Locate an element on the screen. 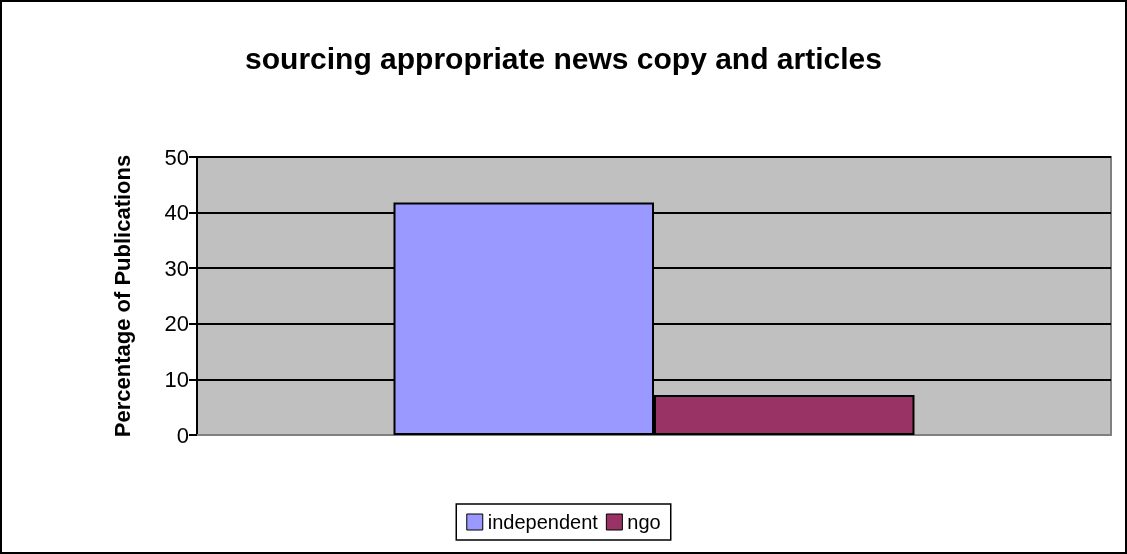 The height and width of the screenshot is (554, 1127). y-tick-label: 20 is located at coordinates (176, 324).